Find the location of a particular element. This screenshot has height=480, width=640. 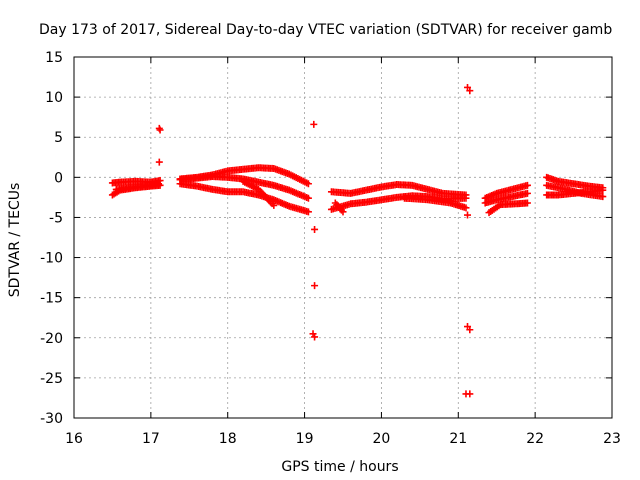

y-tick-label: -25 is located at coordinates (51, 379).